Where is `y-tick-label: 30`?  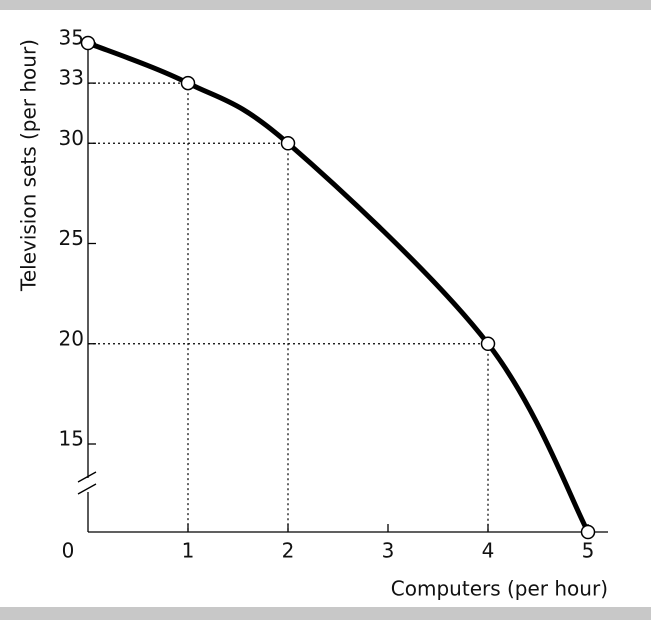 y-tick-label: 30 is located at coordinates (71, 138).